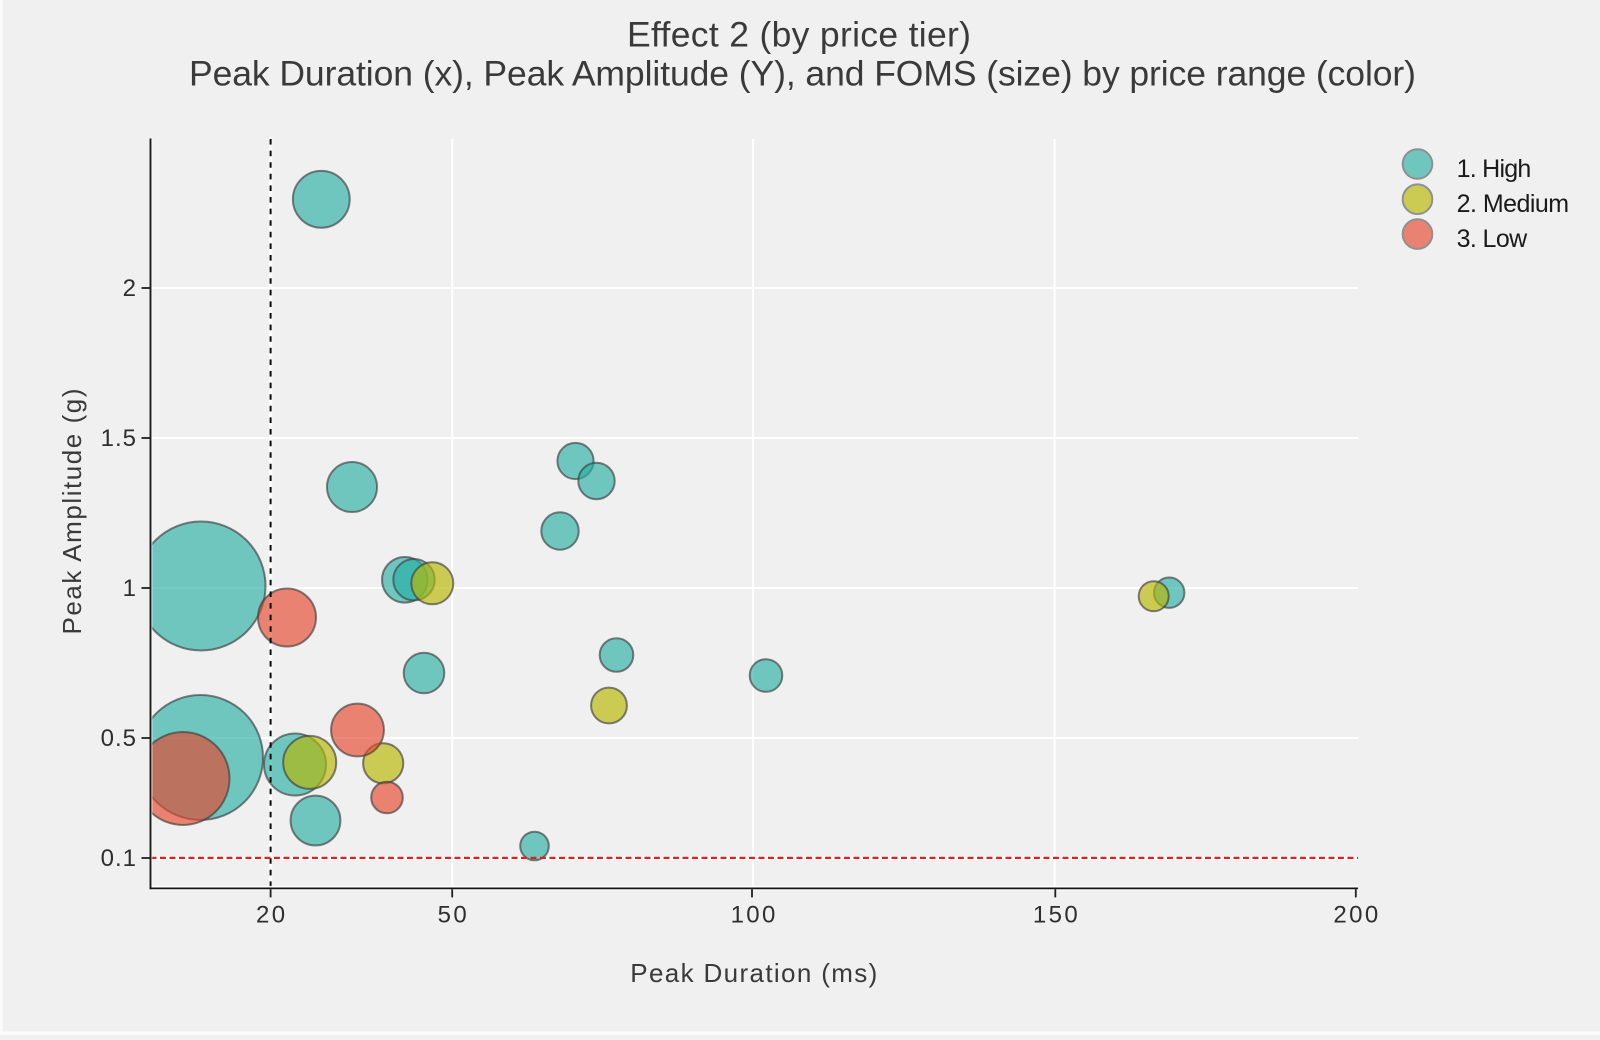 The width and height of the screenshot is (1600, 1040). What do you see at coordinates (119, 438) in the screenshot?
I see `svg-text: 1.5` at bounding box center [119, 438].